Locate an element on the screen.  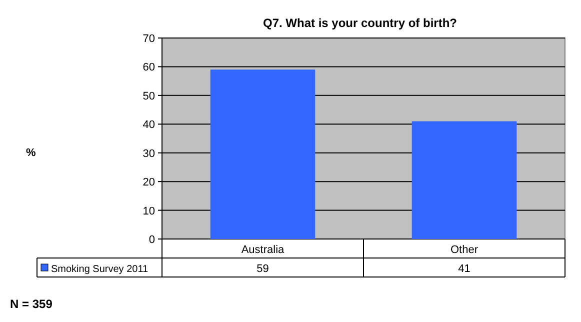
x-tick-label: Australia is located at coordinates (263, 250).